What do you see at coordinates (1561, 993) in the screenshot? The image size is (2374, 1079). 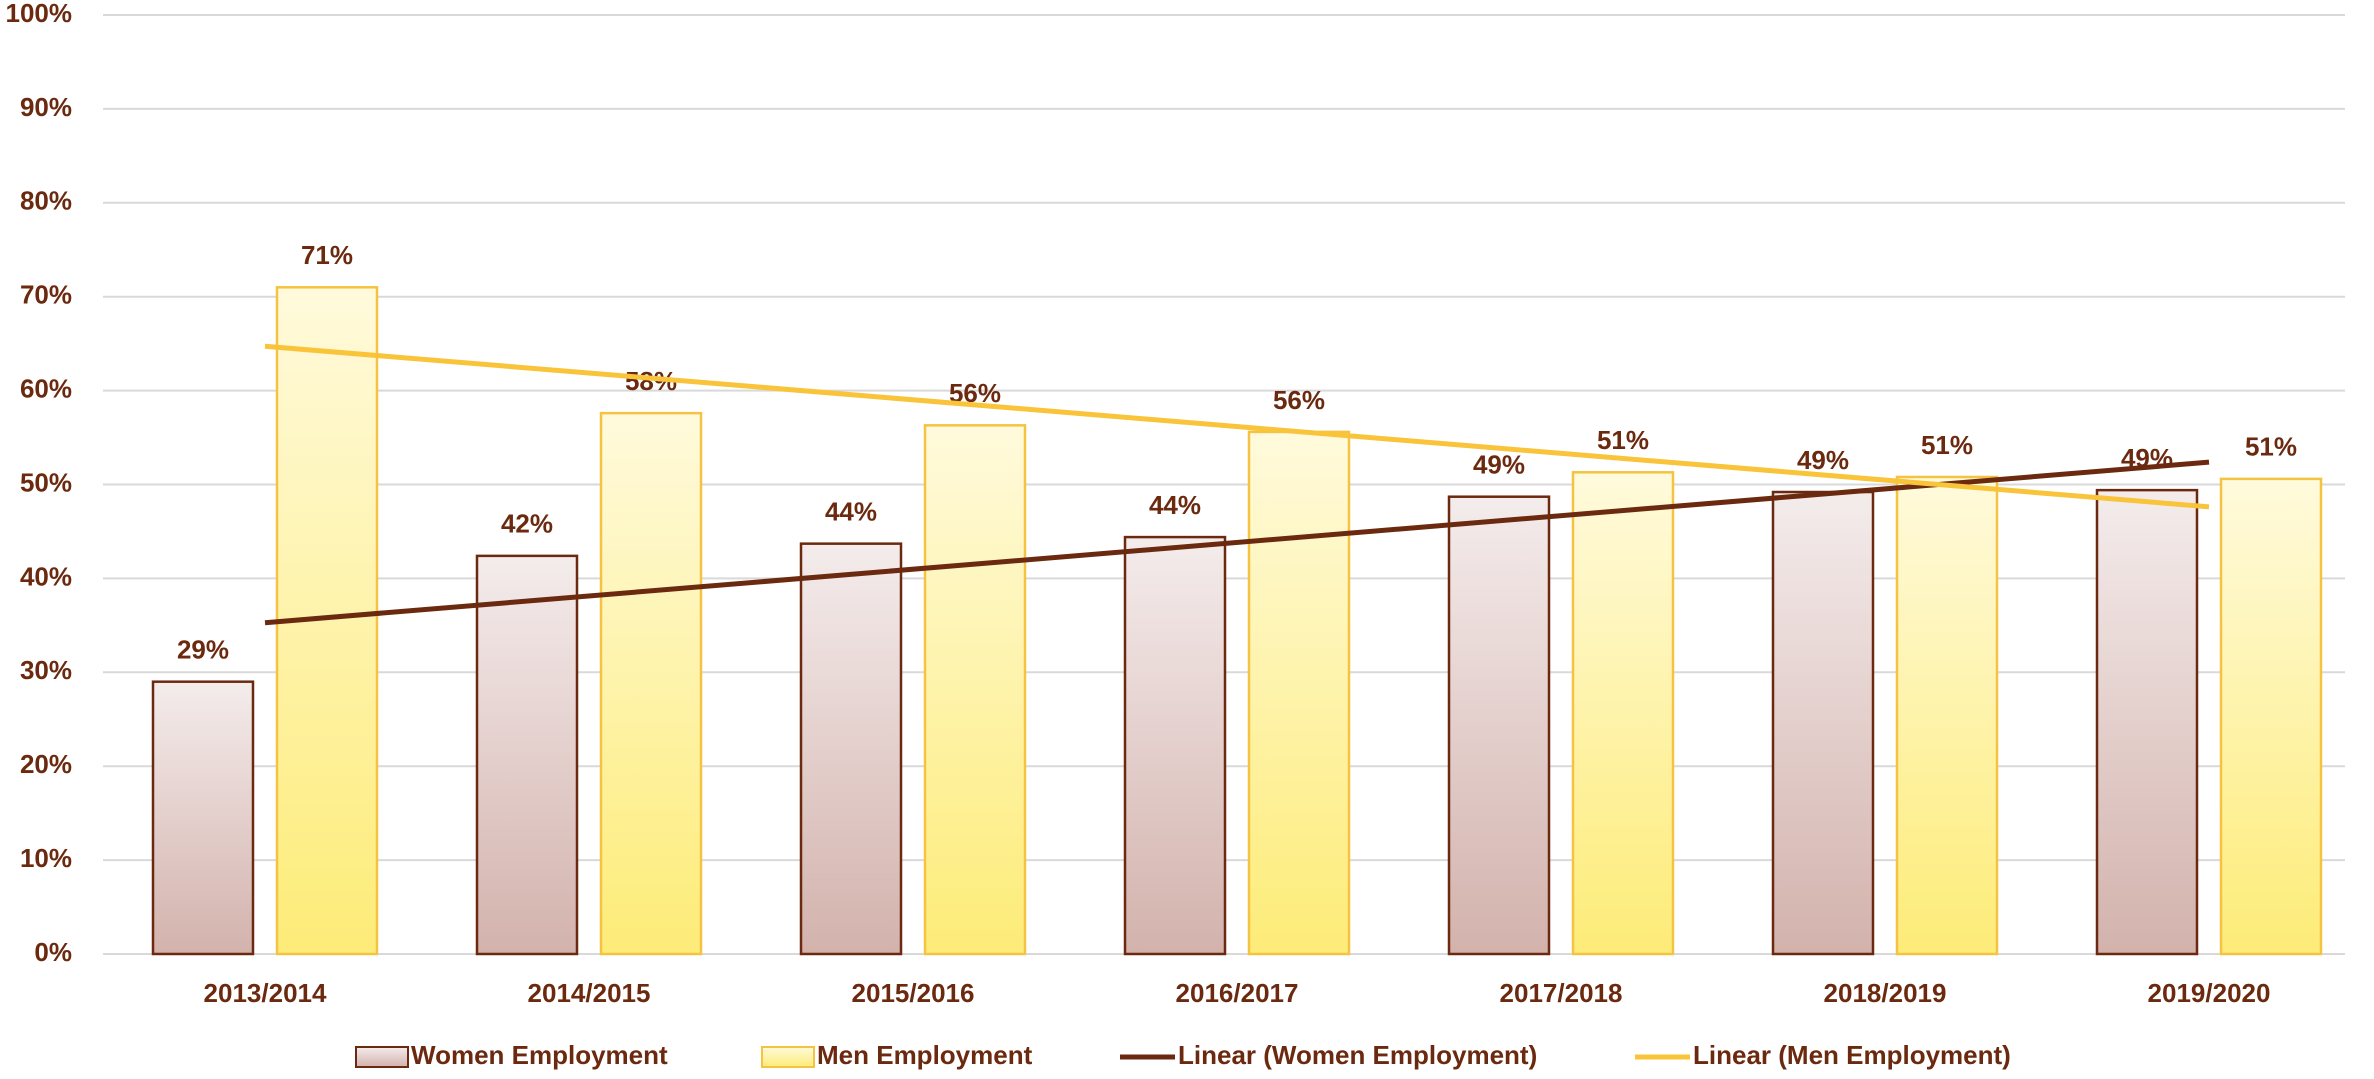 I see `x-tick-label: 2017/2018` at bounding box center [1561, 993].